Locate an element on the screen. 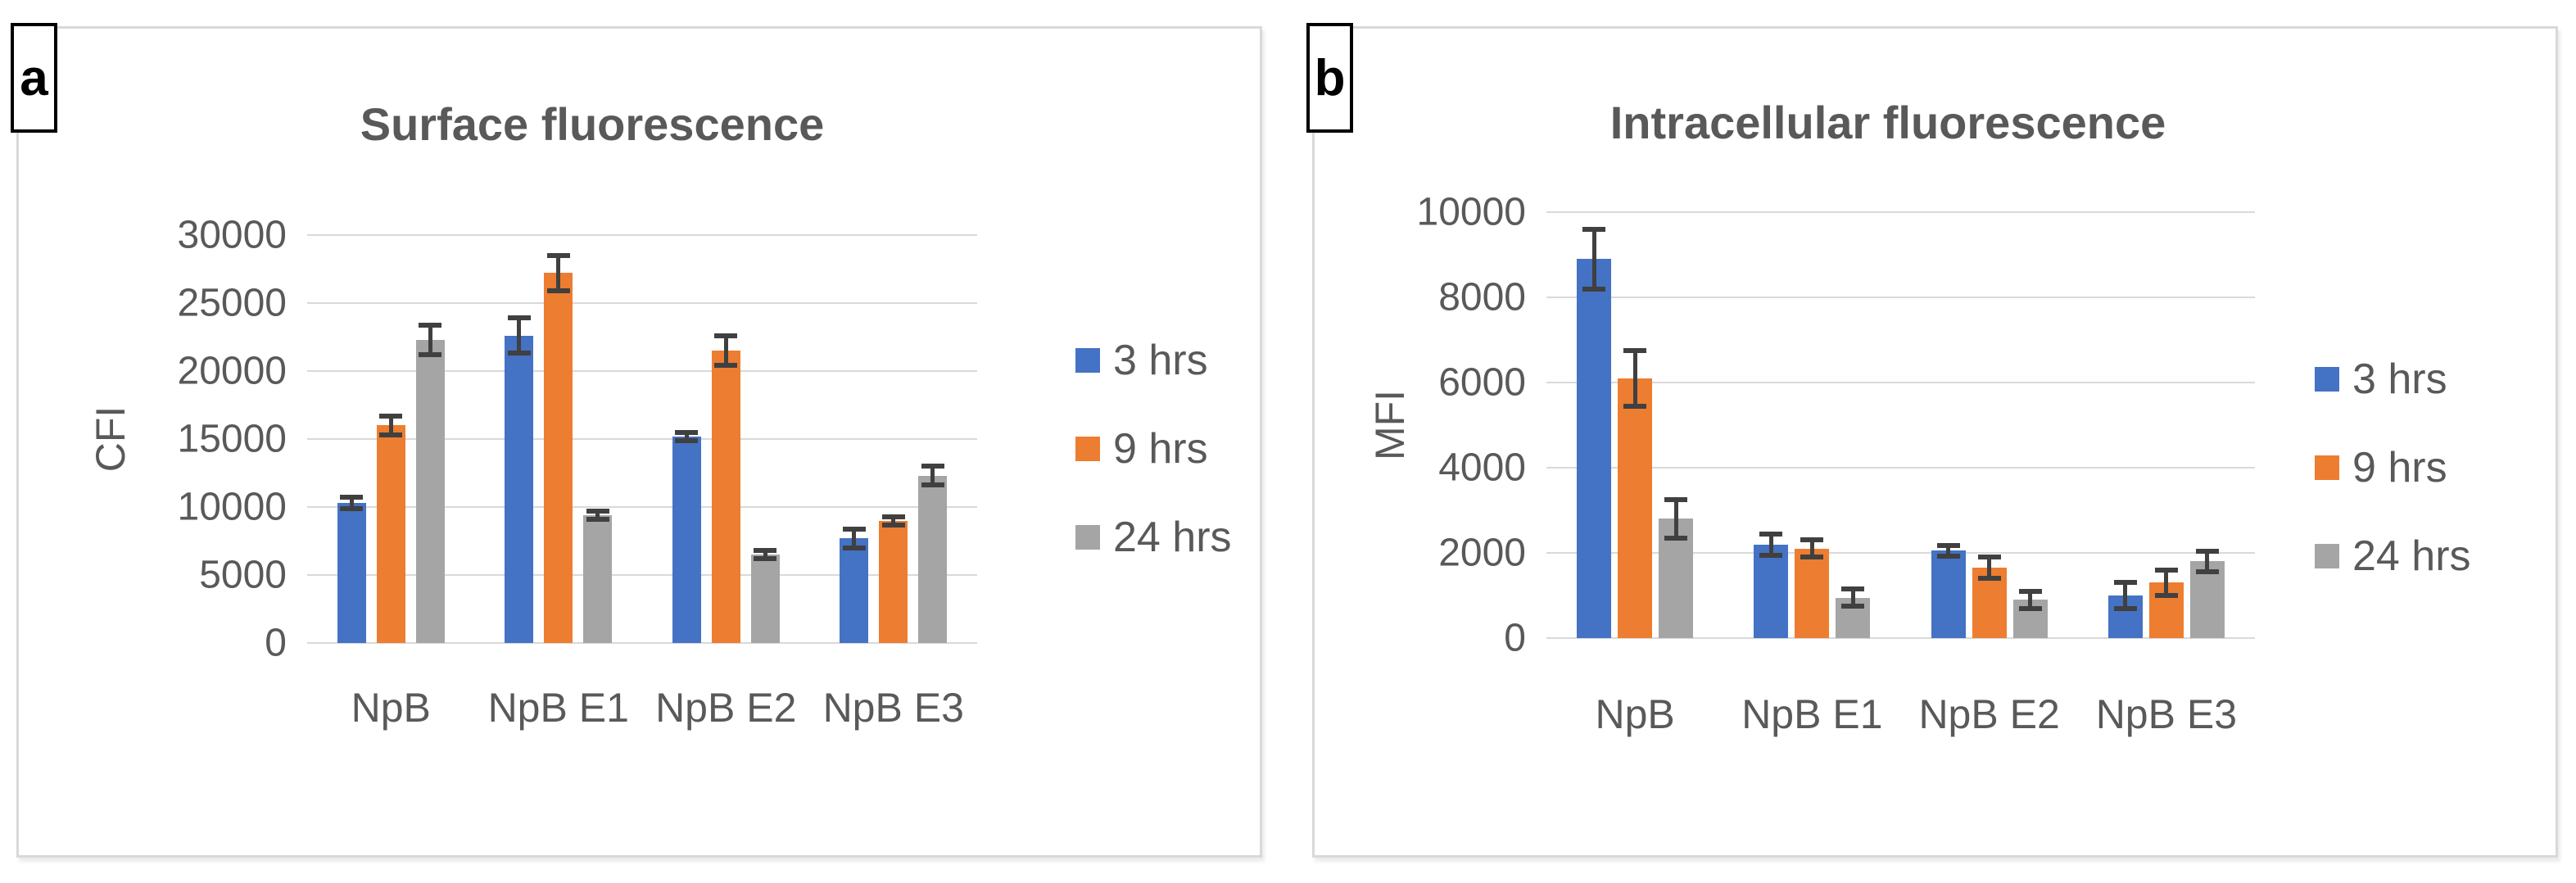 This screenshot has width=2576, height=883. y-tick-label-0: 0 is located at coordinates (276, 643).